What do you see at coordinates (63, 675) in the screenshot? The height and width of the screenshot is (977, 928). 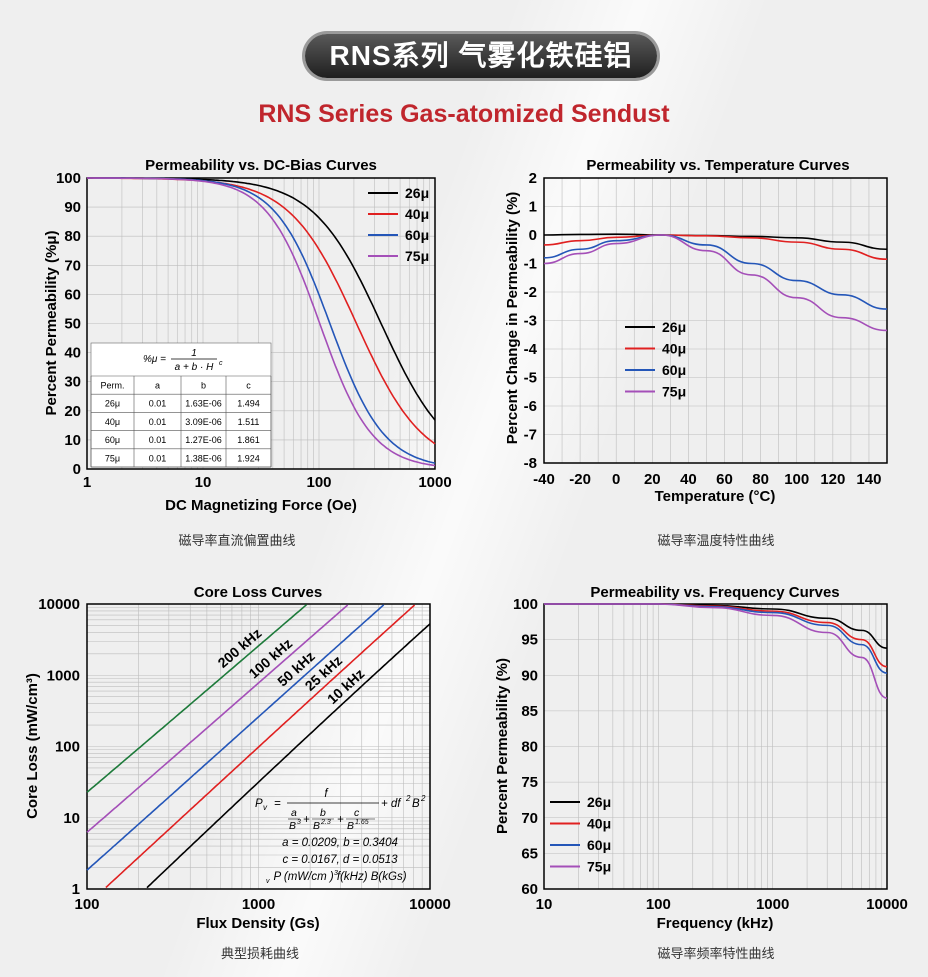 I see `y-tick-label: 1000` at bounding box center [63, 675].